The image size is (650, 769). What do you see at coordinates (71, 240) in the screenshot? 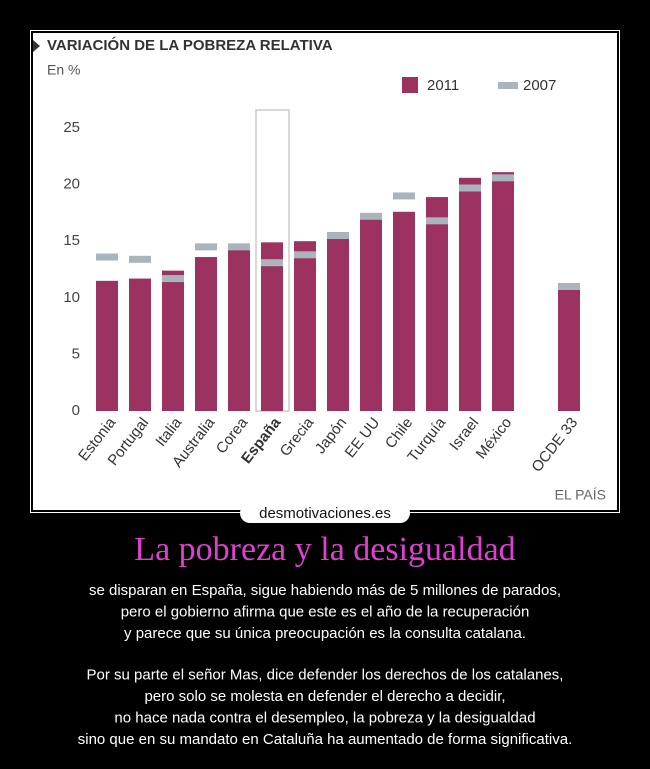
I see `y-tick-label: 15` at bounding box center [71, 240].